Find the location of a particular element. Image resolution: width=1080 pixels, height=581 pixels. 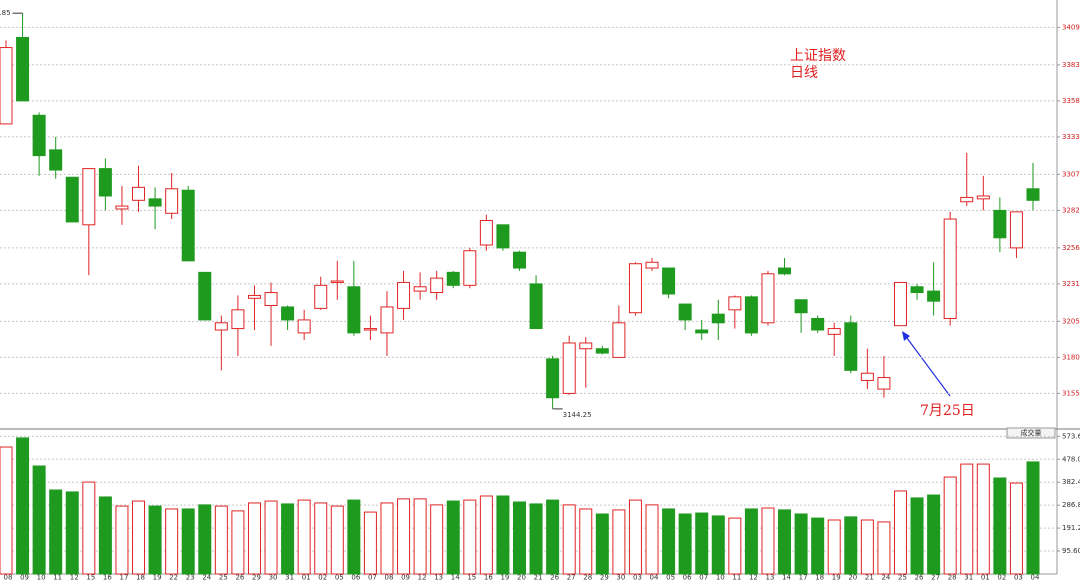

x-tick-label: 16 is located at coordinates (488, 577).